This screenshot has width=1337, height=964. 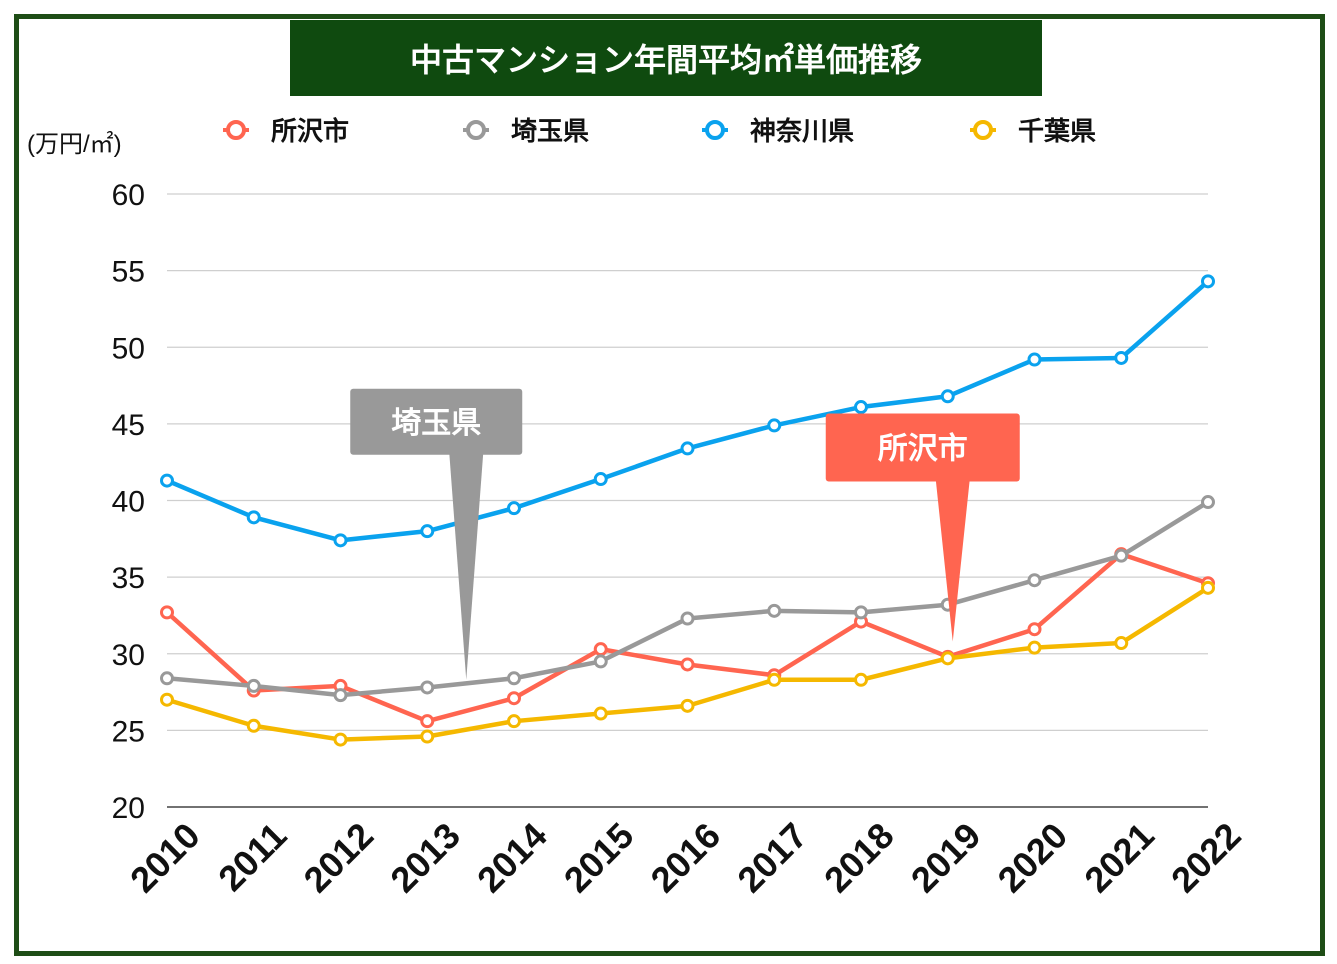 I want to click on x-tick-label: 2022, so click(x=1206, y=858).